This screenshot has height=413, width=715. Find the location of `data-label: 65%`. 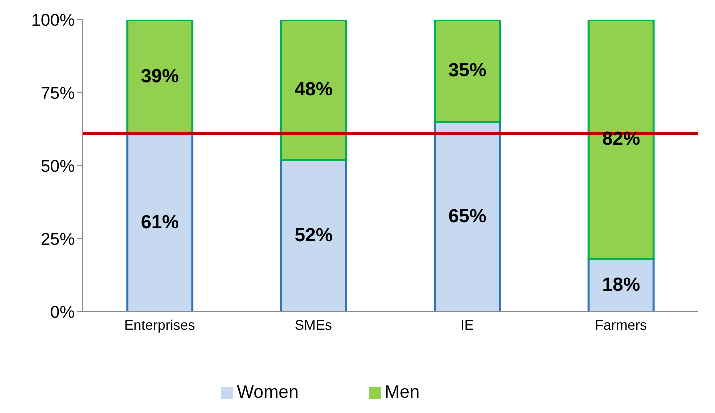

data-label: 65% is located at coordinates (467, 217).